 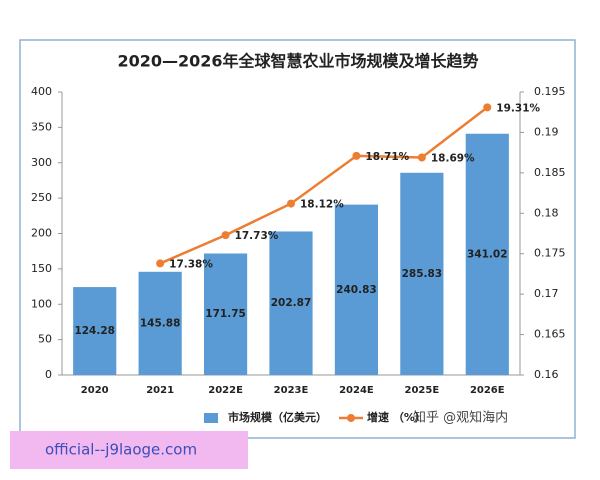 What do you see at coordinates (356, 390) in the screenshot?
I see `x-tick-label: 2024E` at bounding box center [356, 390].